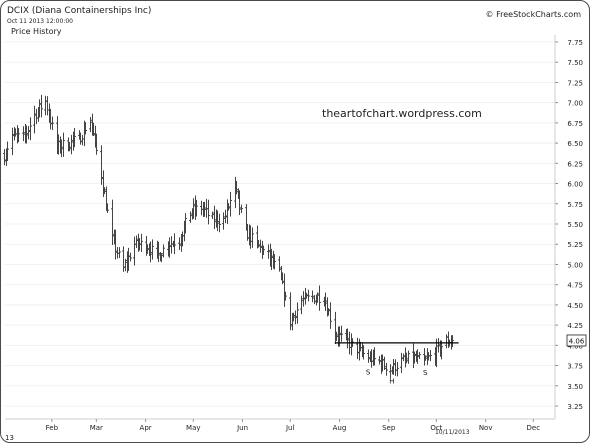  I want to click on pattern-annotations: S H S, so click(396, 363).